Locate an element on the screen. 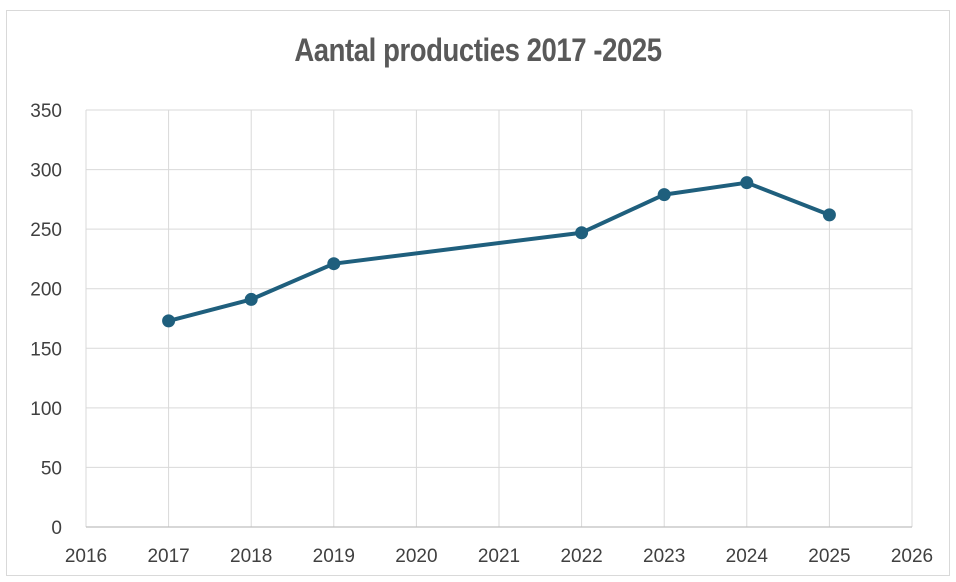 This screenshot has height=582, width=956. x-tick-label: 2019 is located at coordinates (334, 556).